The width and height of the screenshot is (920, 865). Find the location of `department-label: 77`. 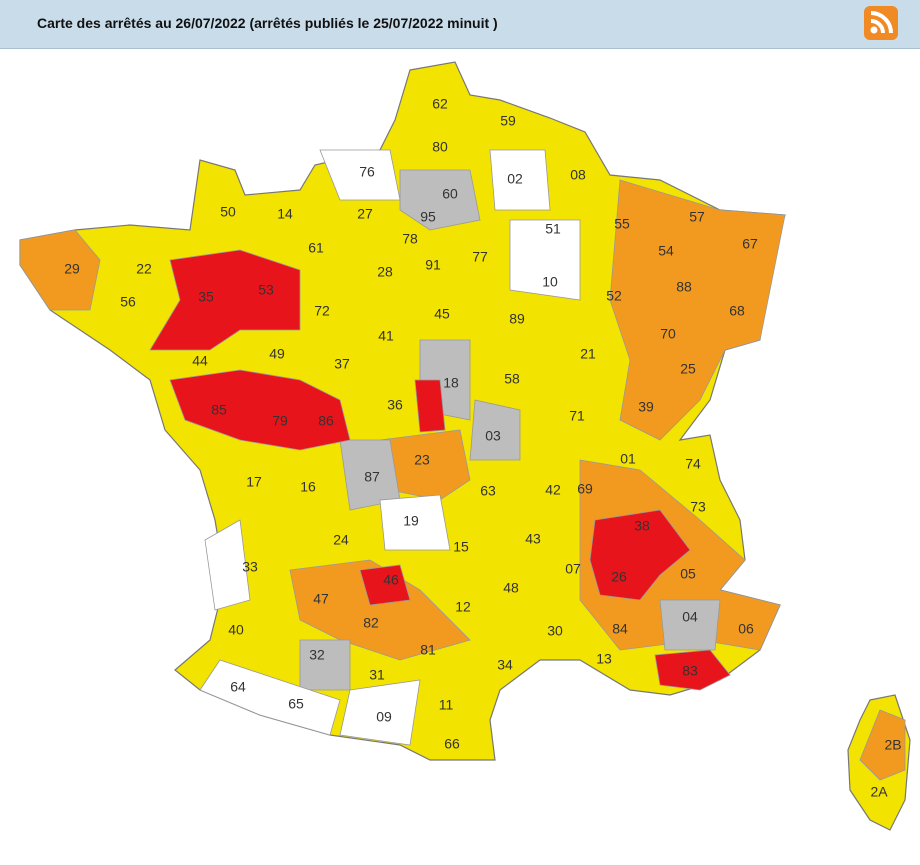

department-label: 77 is located at coordinates (480, 257).